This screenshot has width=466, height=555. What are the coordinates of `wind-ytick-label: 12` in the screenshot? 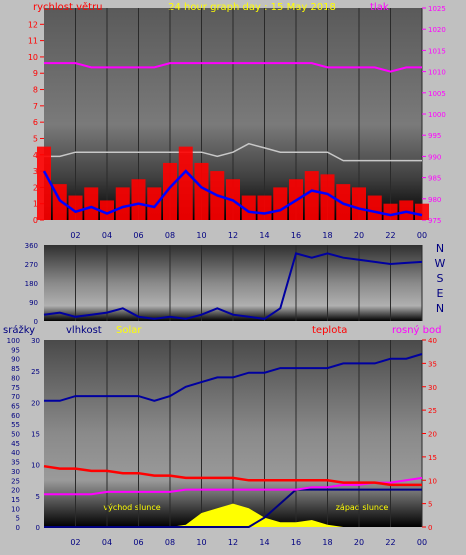 It's located at (33, 24).